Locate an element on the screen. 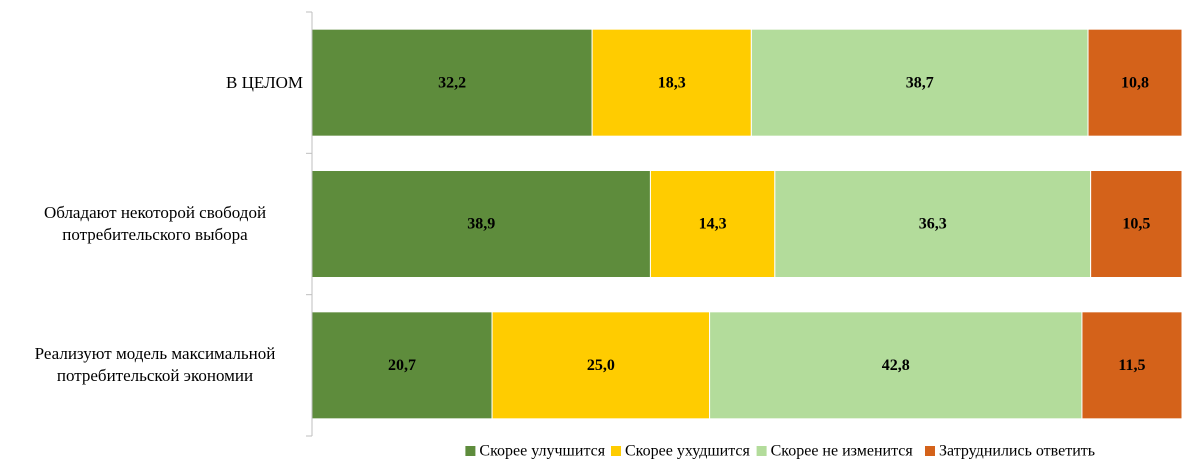 The height and width of the screenshot is (462, 1190). data-label: 10,8 is located at coordinates (1135, 82).